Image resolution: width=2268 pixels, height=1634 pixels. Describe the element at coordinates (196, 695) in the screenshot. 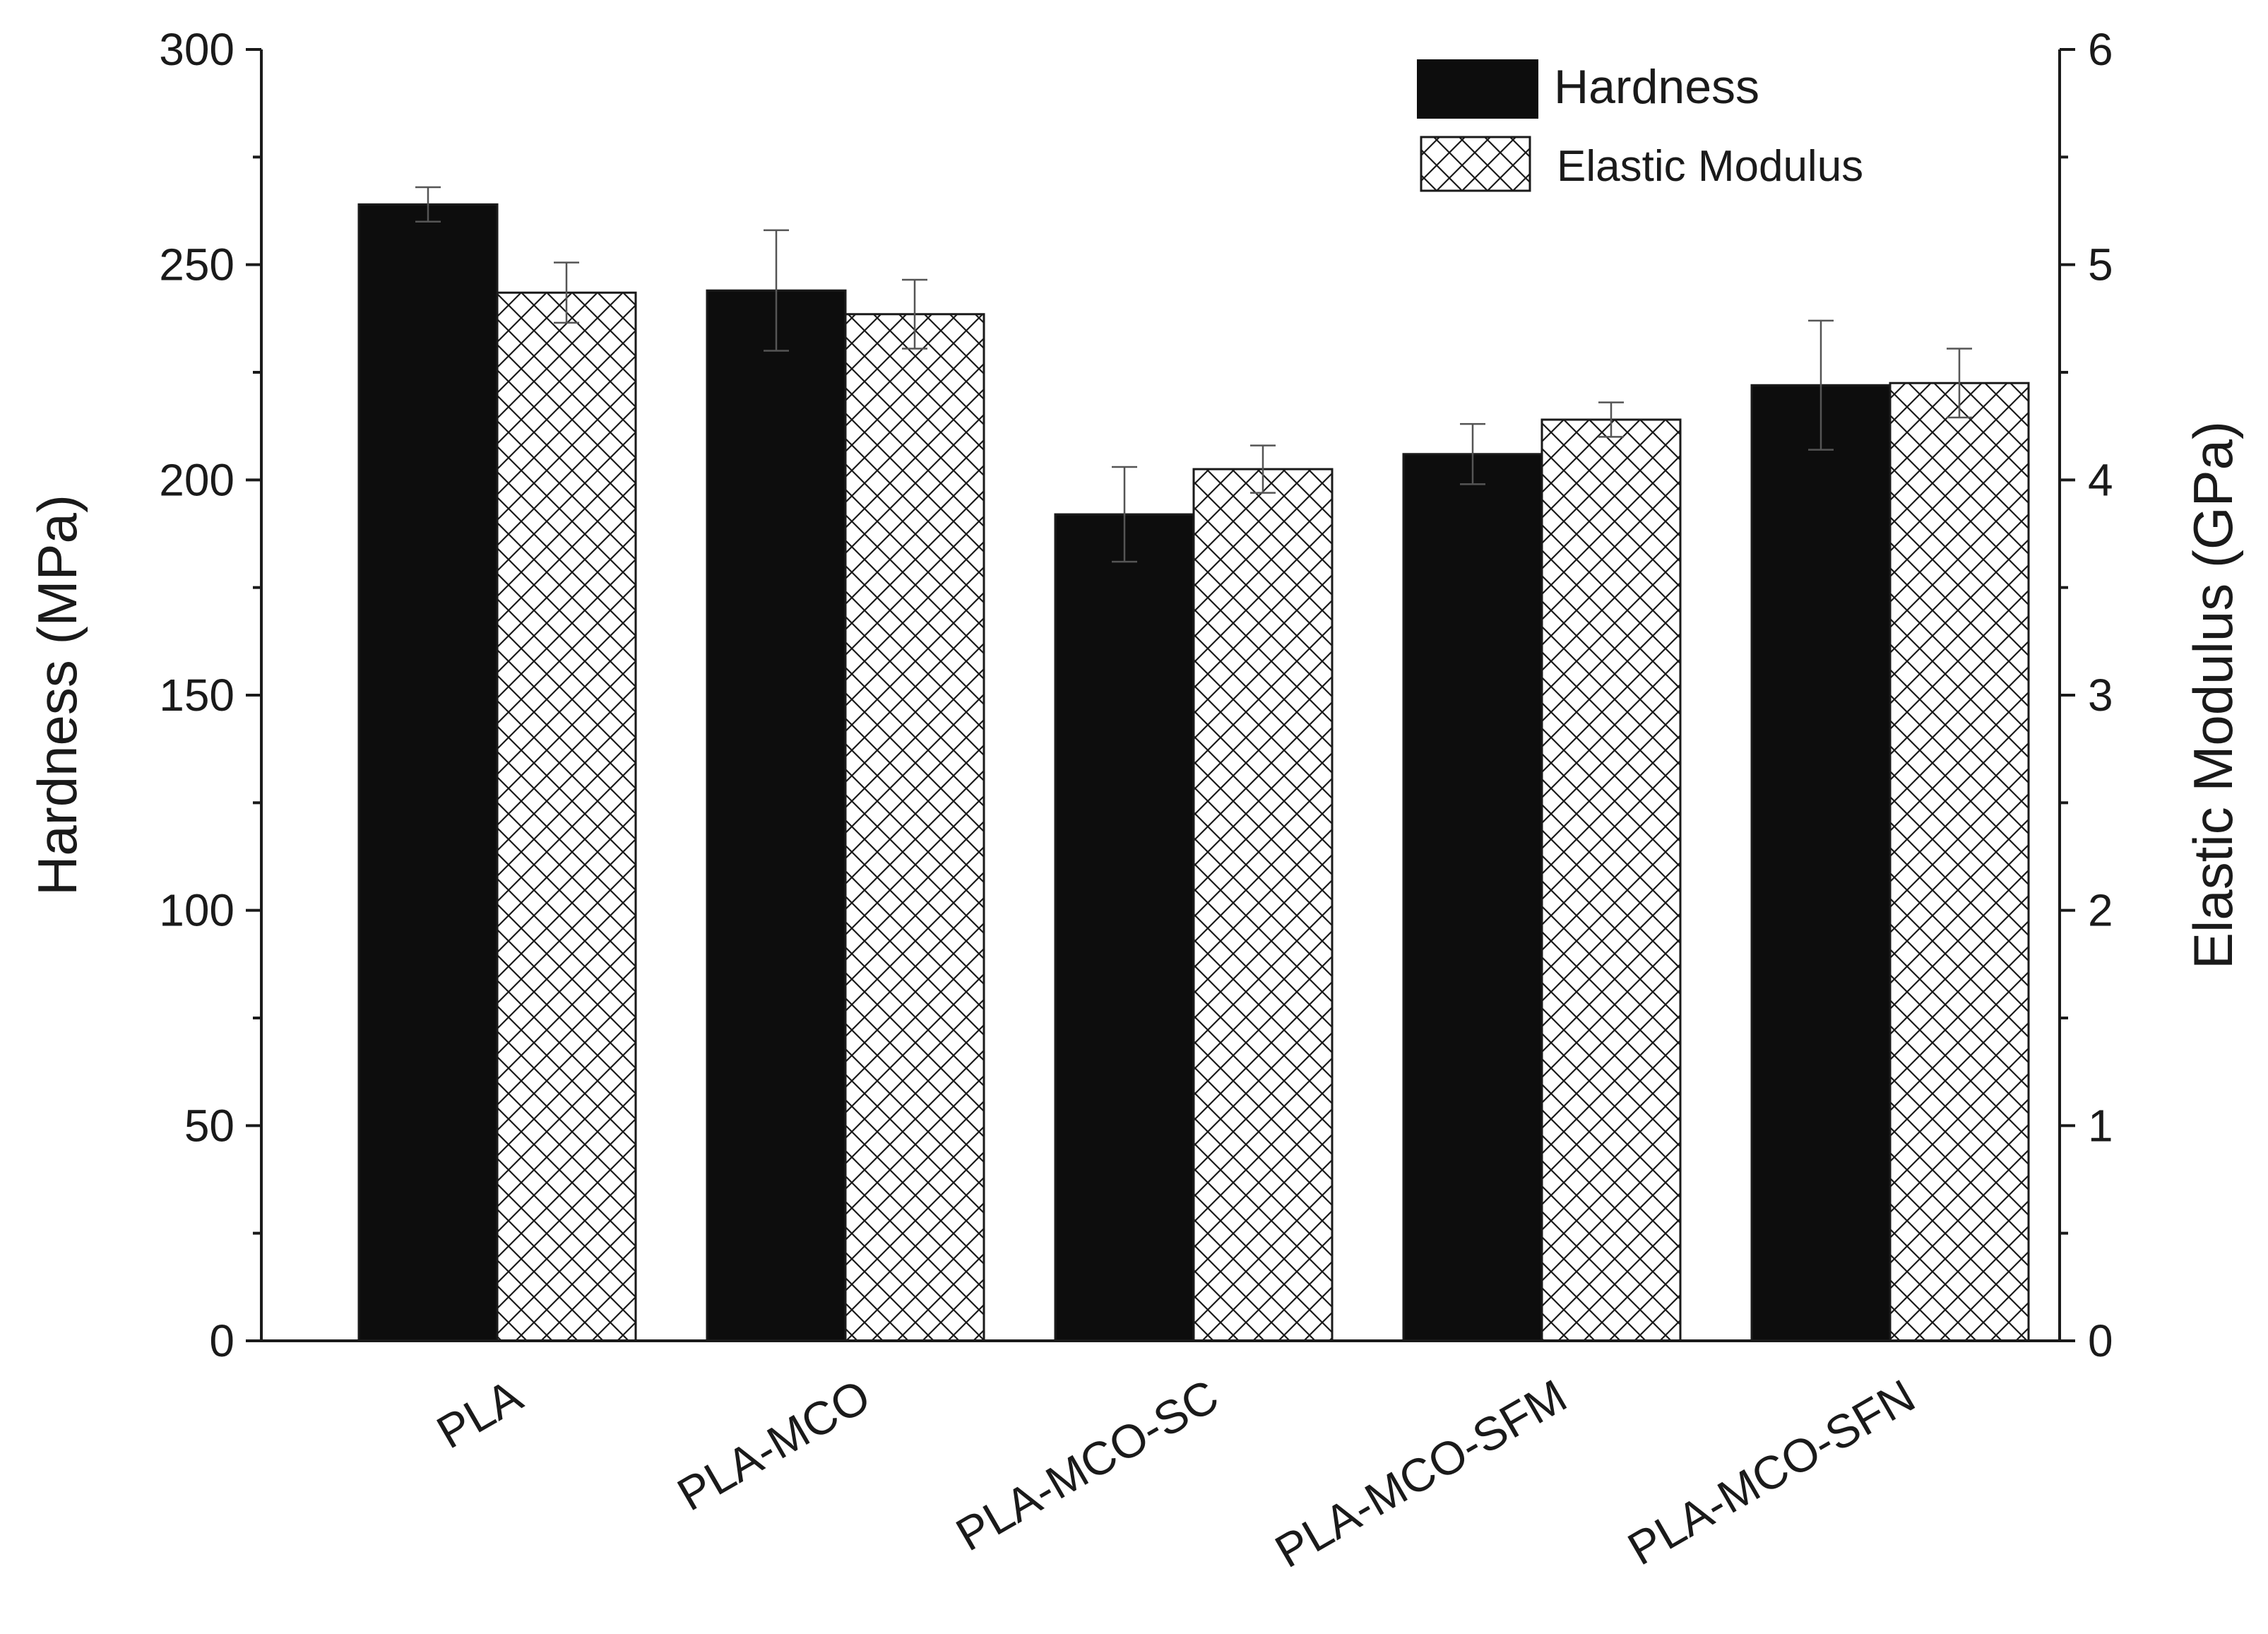

I see `left-tick-label-3: 150` at that location.